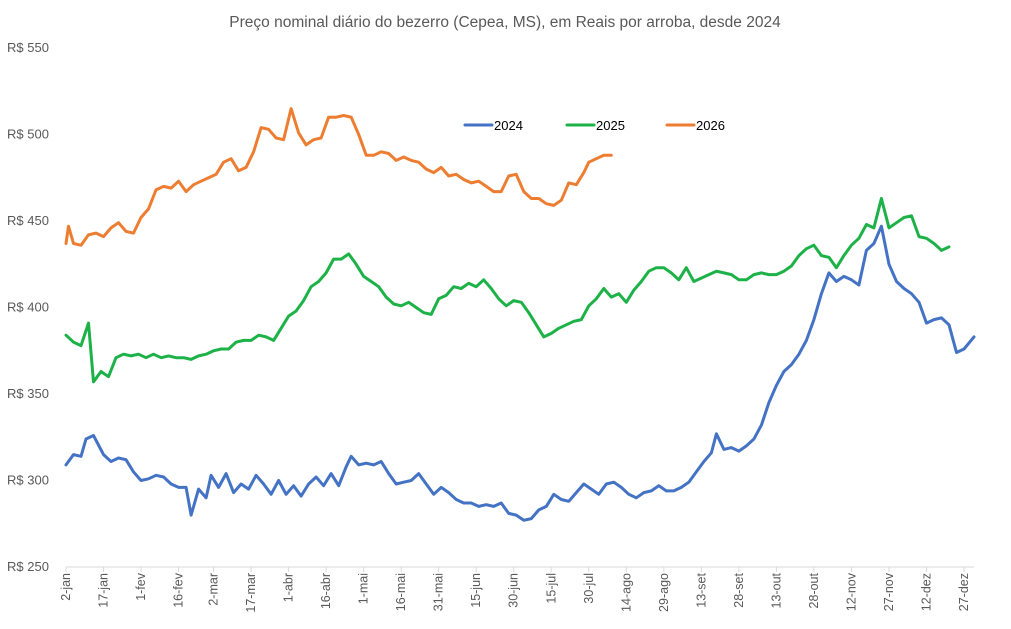 The width and height of the screenshot is (1011, 629). I want to click on x-tick-label: 14-ago, so click(626, 592).